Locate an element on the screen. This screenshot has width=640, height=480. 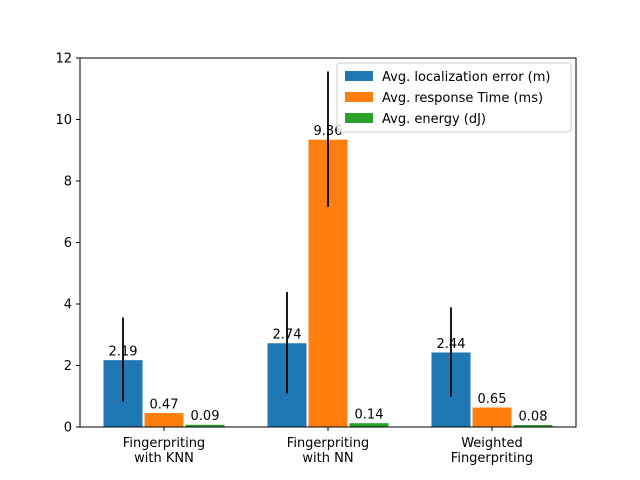
x-category-label-line: with KNN is located at coordinates (164, 458).